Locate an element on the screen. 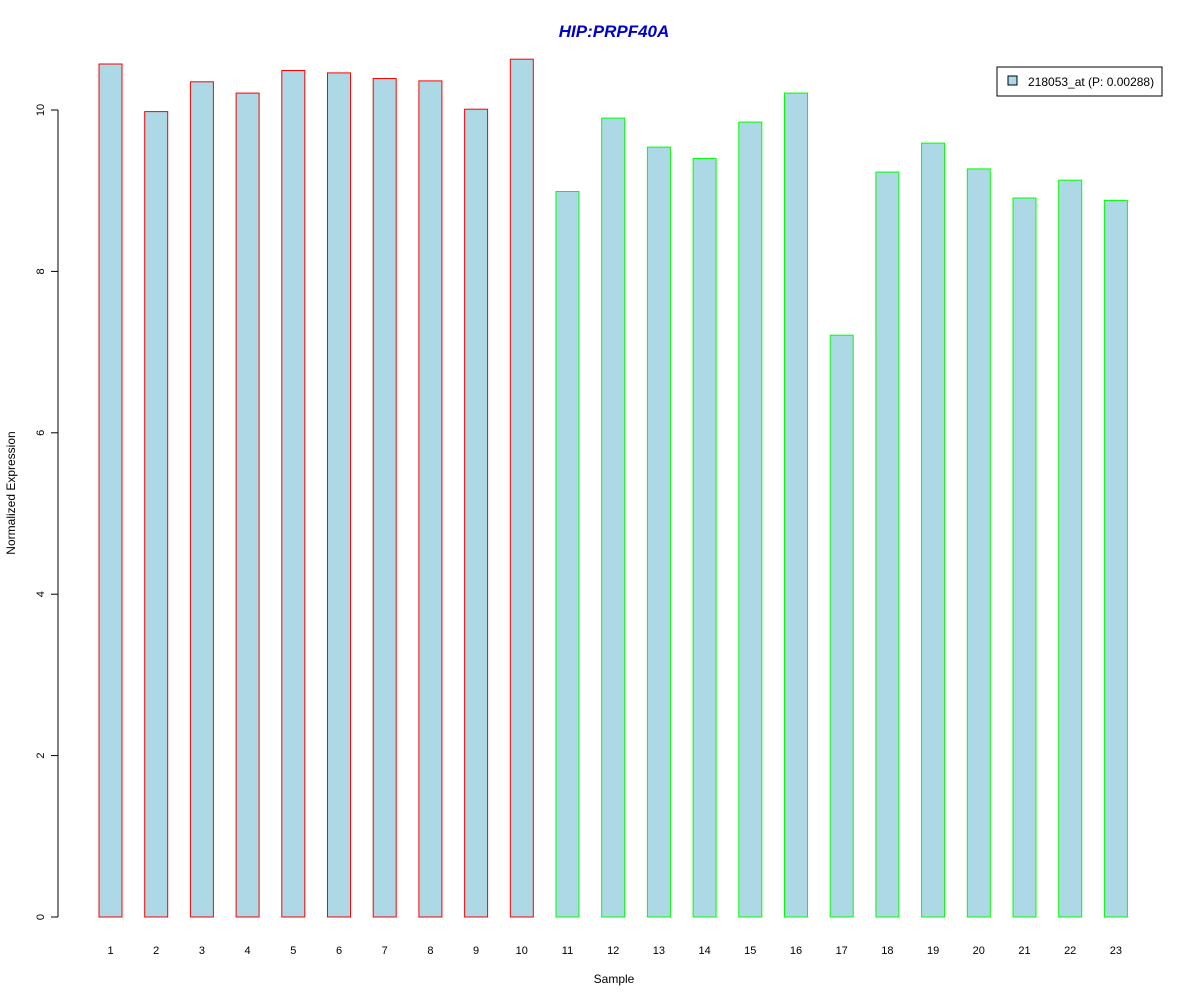 The height and width of the screenshot is (1000, 1200). chart-title: HIP:PRPF40A is located at coordinates (614, 31).